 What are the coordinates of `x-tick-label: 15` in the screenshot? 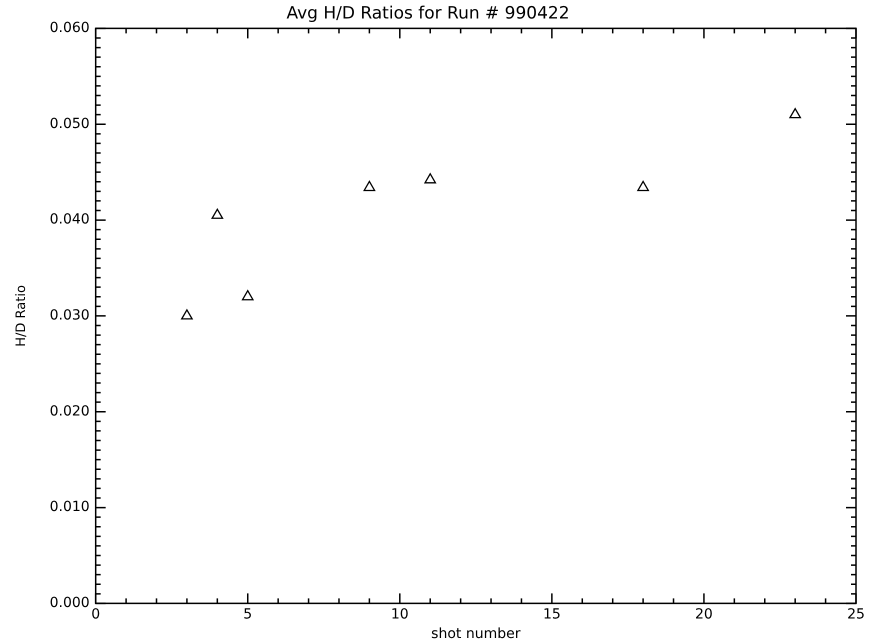 It's located at (551, 614).